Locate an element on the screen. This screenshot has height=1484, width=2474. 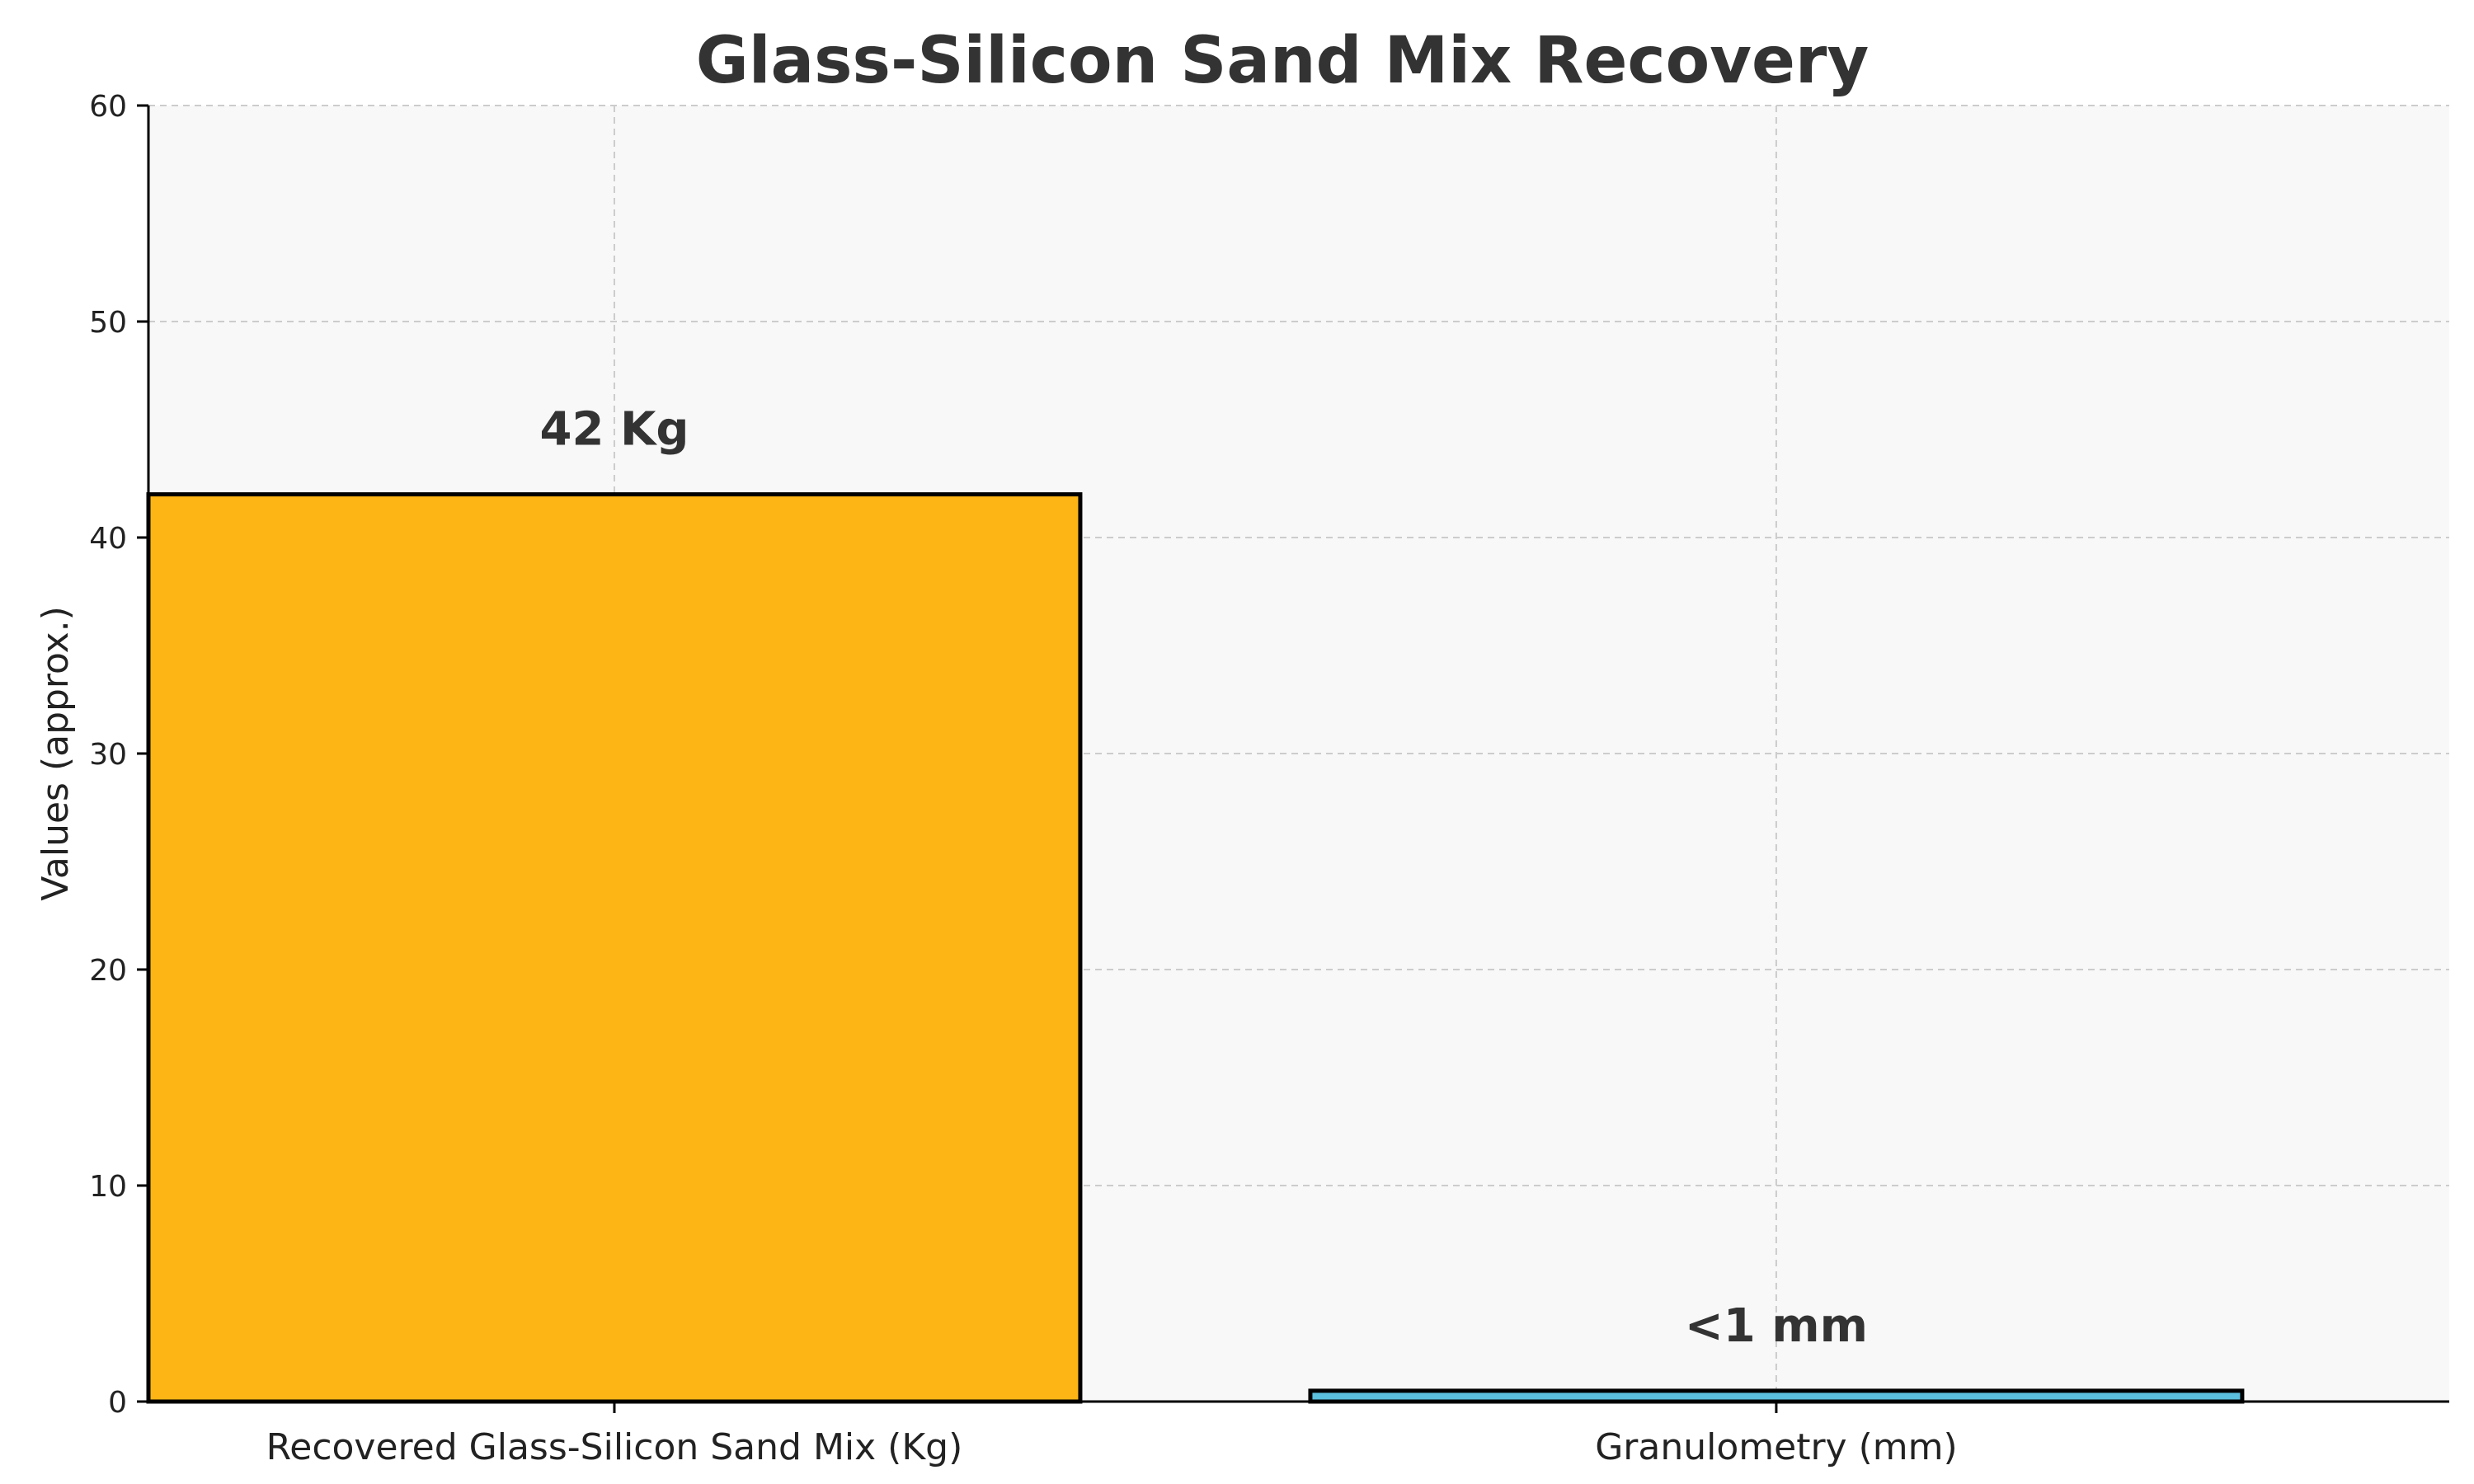
y-tick-label: 10 is located at coordinates (108, 1187).